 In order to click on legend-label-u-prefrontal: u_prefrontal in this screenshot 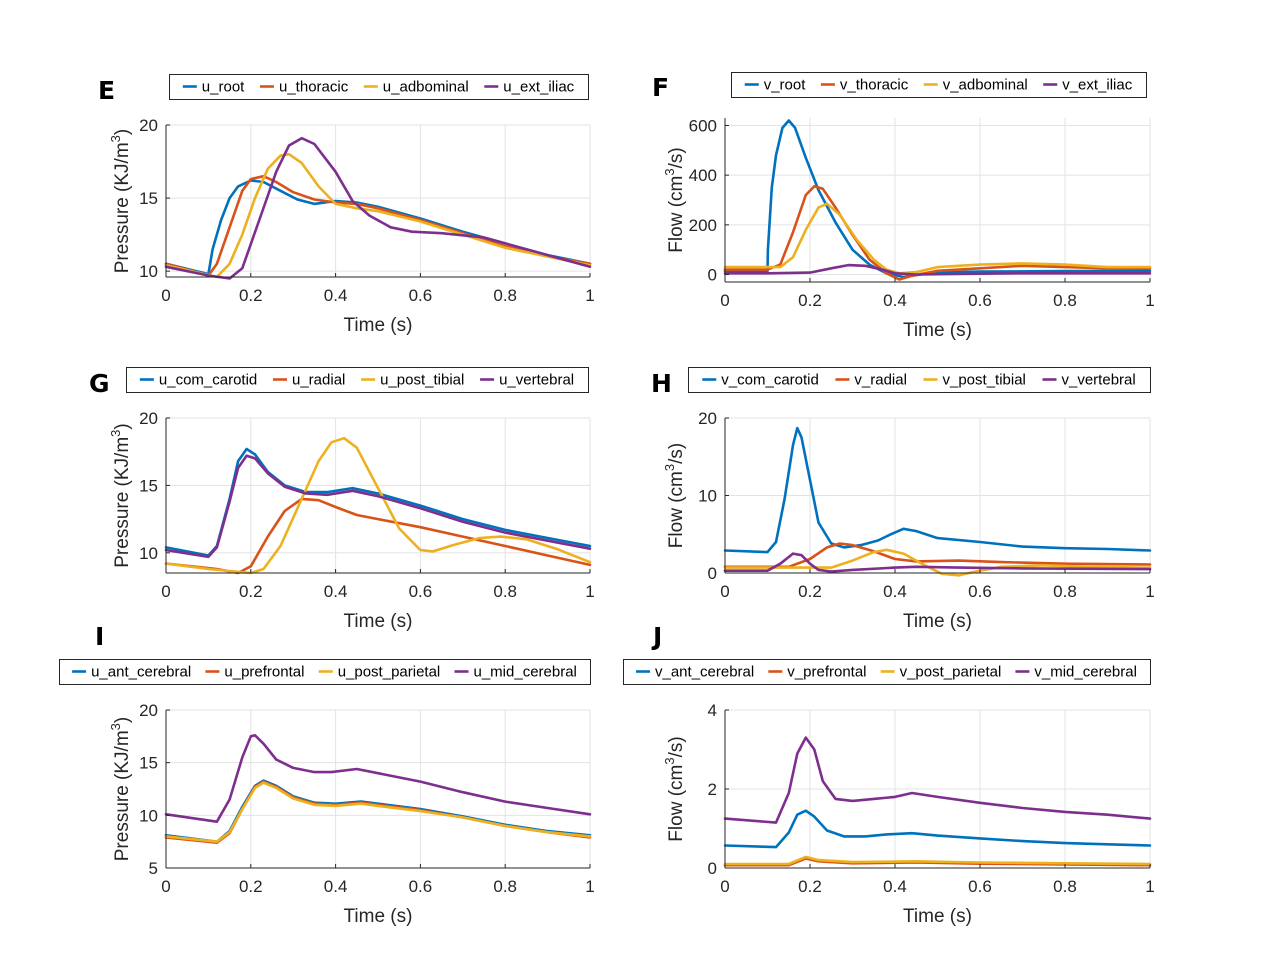, I will do `click(264, 672)`.